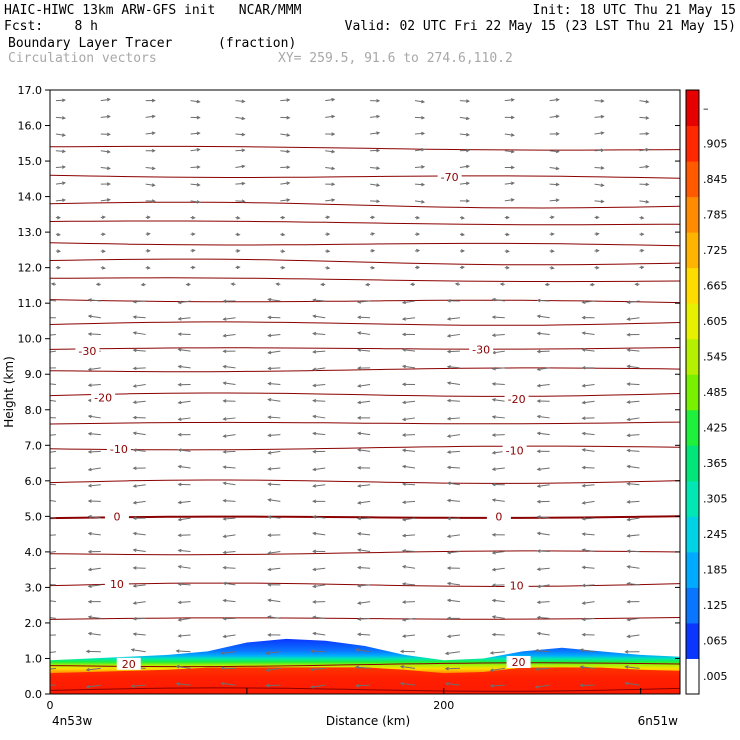 Image resolution: width=740 pixels, height=740 pixels. I want to click on colorbar-label: .005, so click(715, 676).